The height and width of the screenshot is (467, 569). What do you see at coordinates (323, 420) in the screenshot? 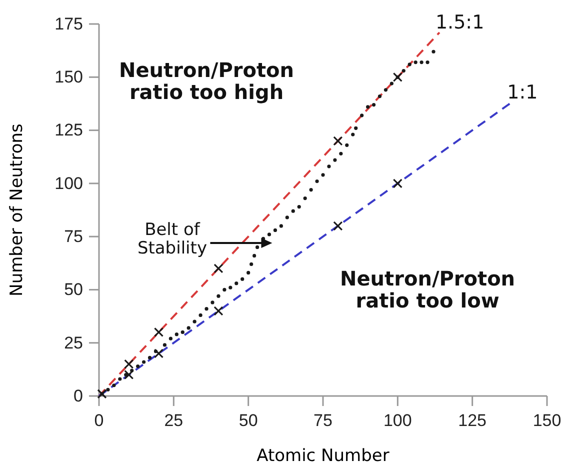
I see `x-tick-label: 75` at bounding box center [323, 420].